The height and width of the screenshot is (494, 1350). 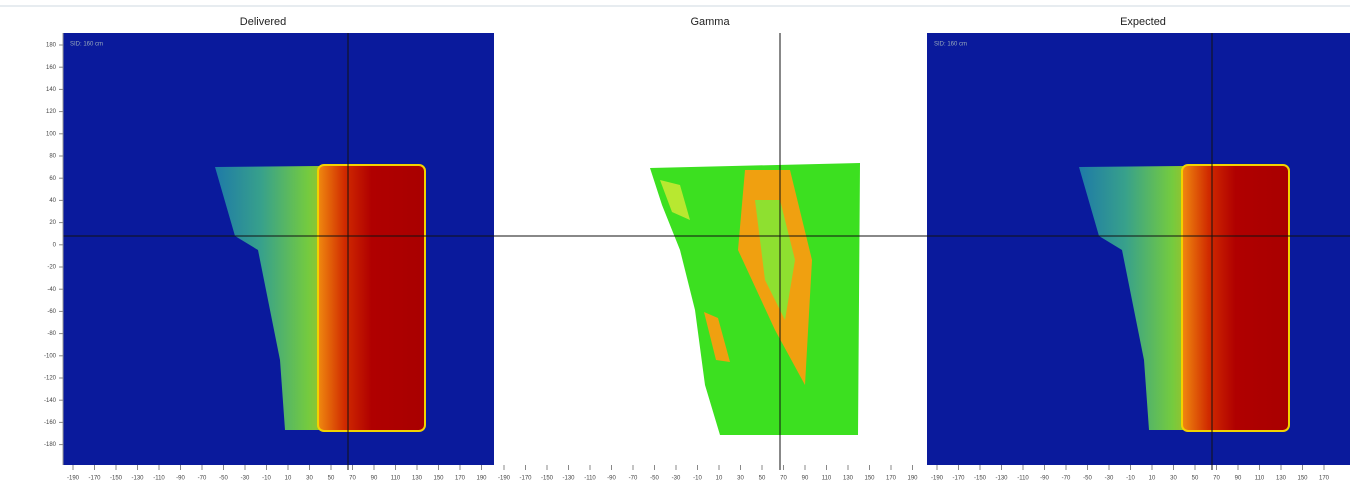 I want to click on y-tick-label: -180, so click(x=50, y=445).